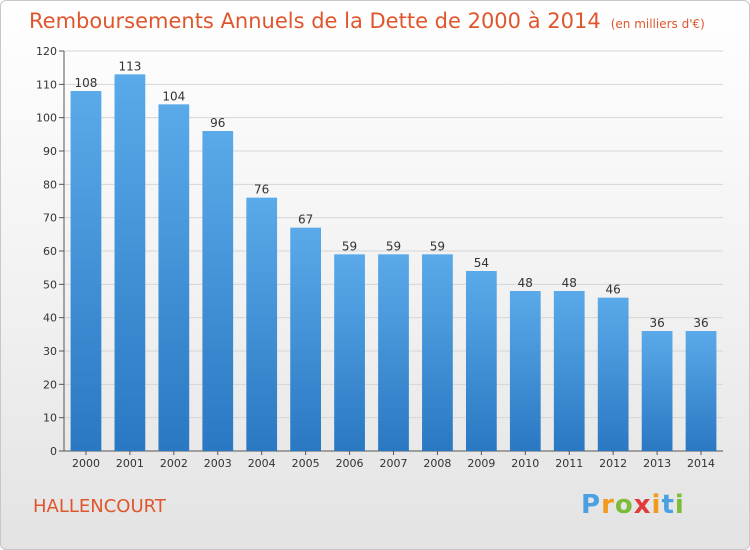 The height and width of the screenshot is (550, 750). What do you see at coordinates (525, 463) in the screenshot?
I see `x-tick-label: 2010` at bounding box center [525, 463].